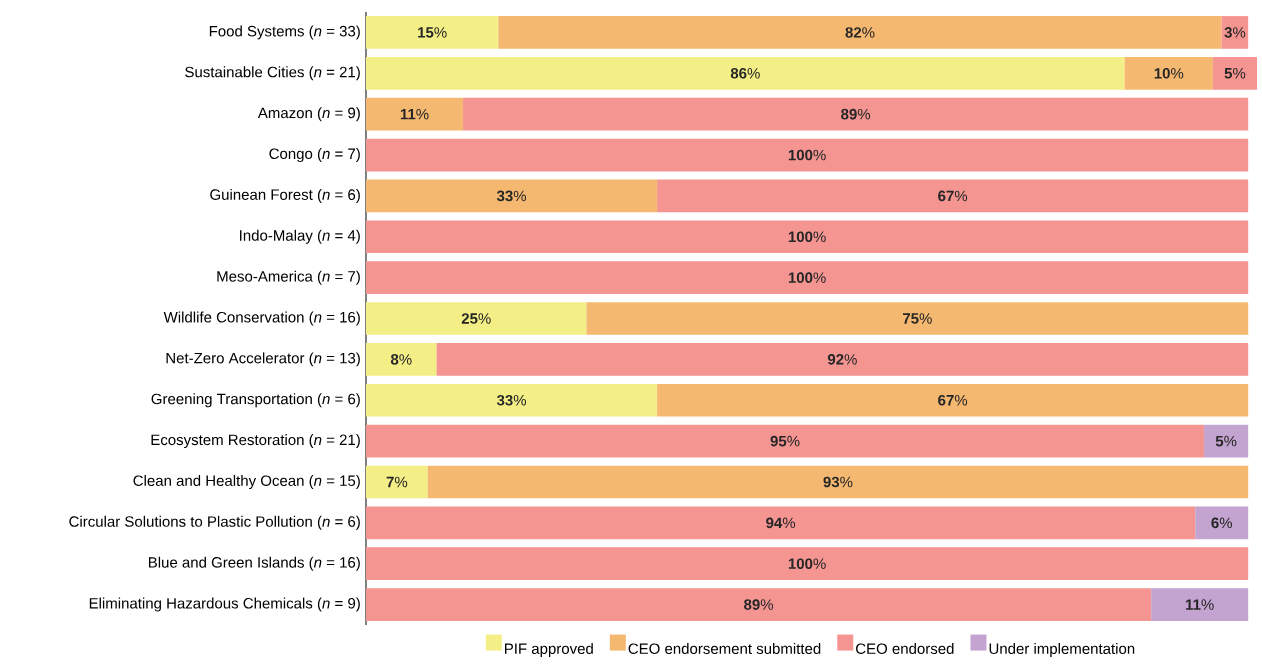 The height and width of the screenshot is (665, 1262). I want to click on data-label: 93%, so click(838, 482).